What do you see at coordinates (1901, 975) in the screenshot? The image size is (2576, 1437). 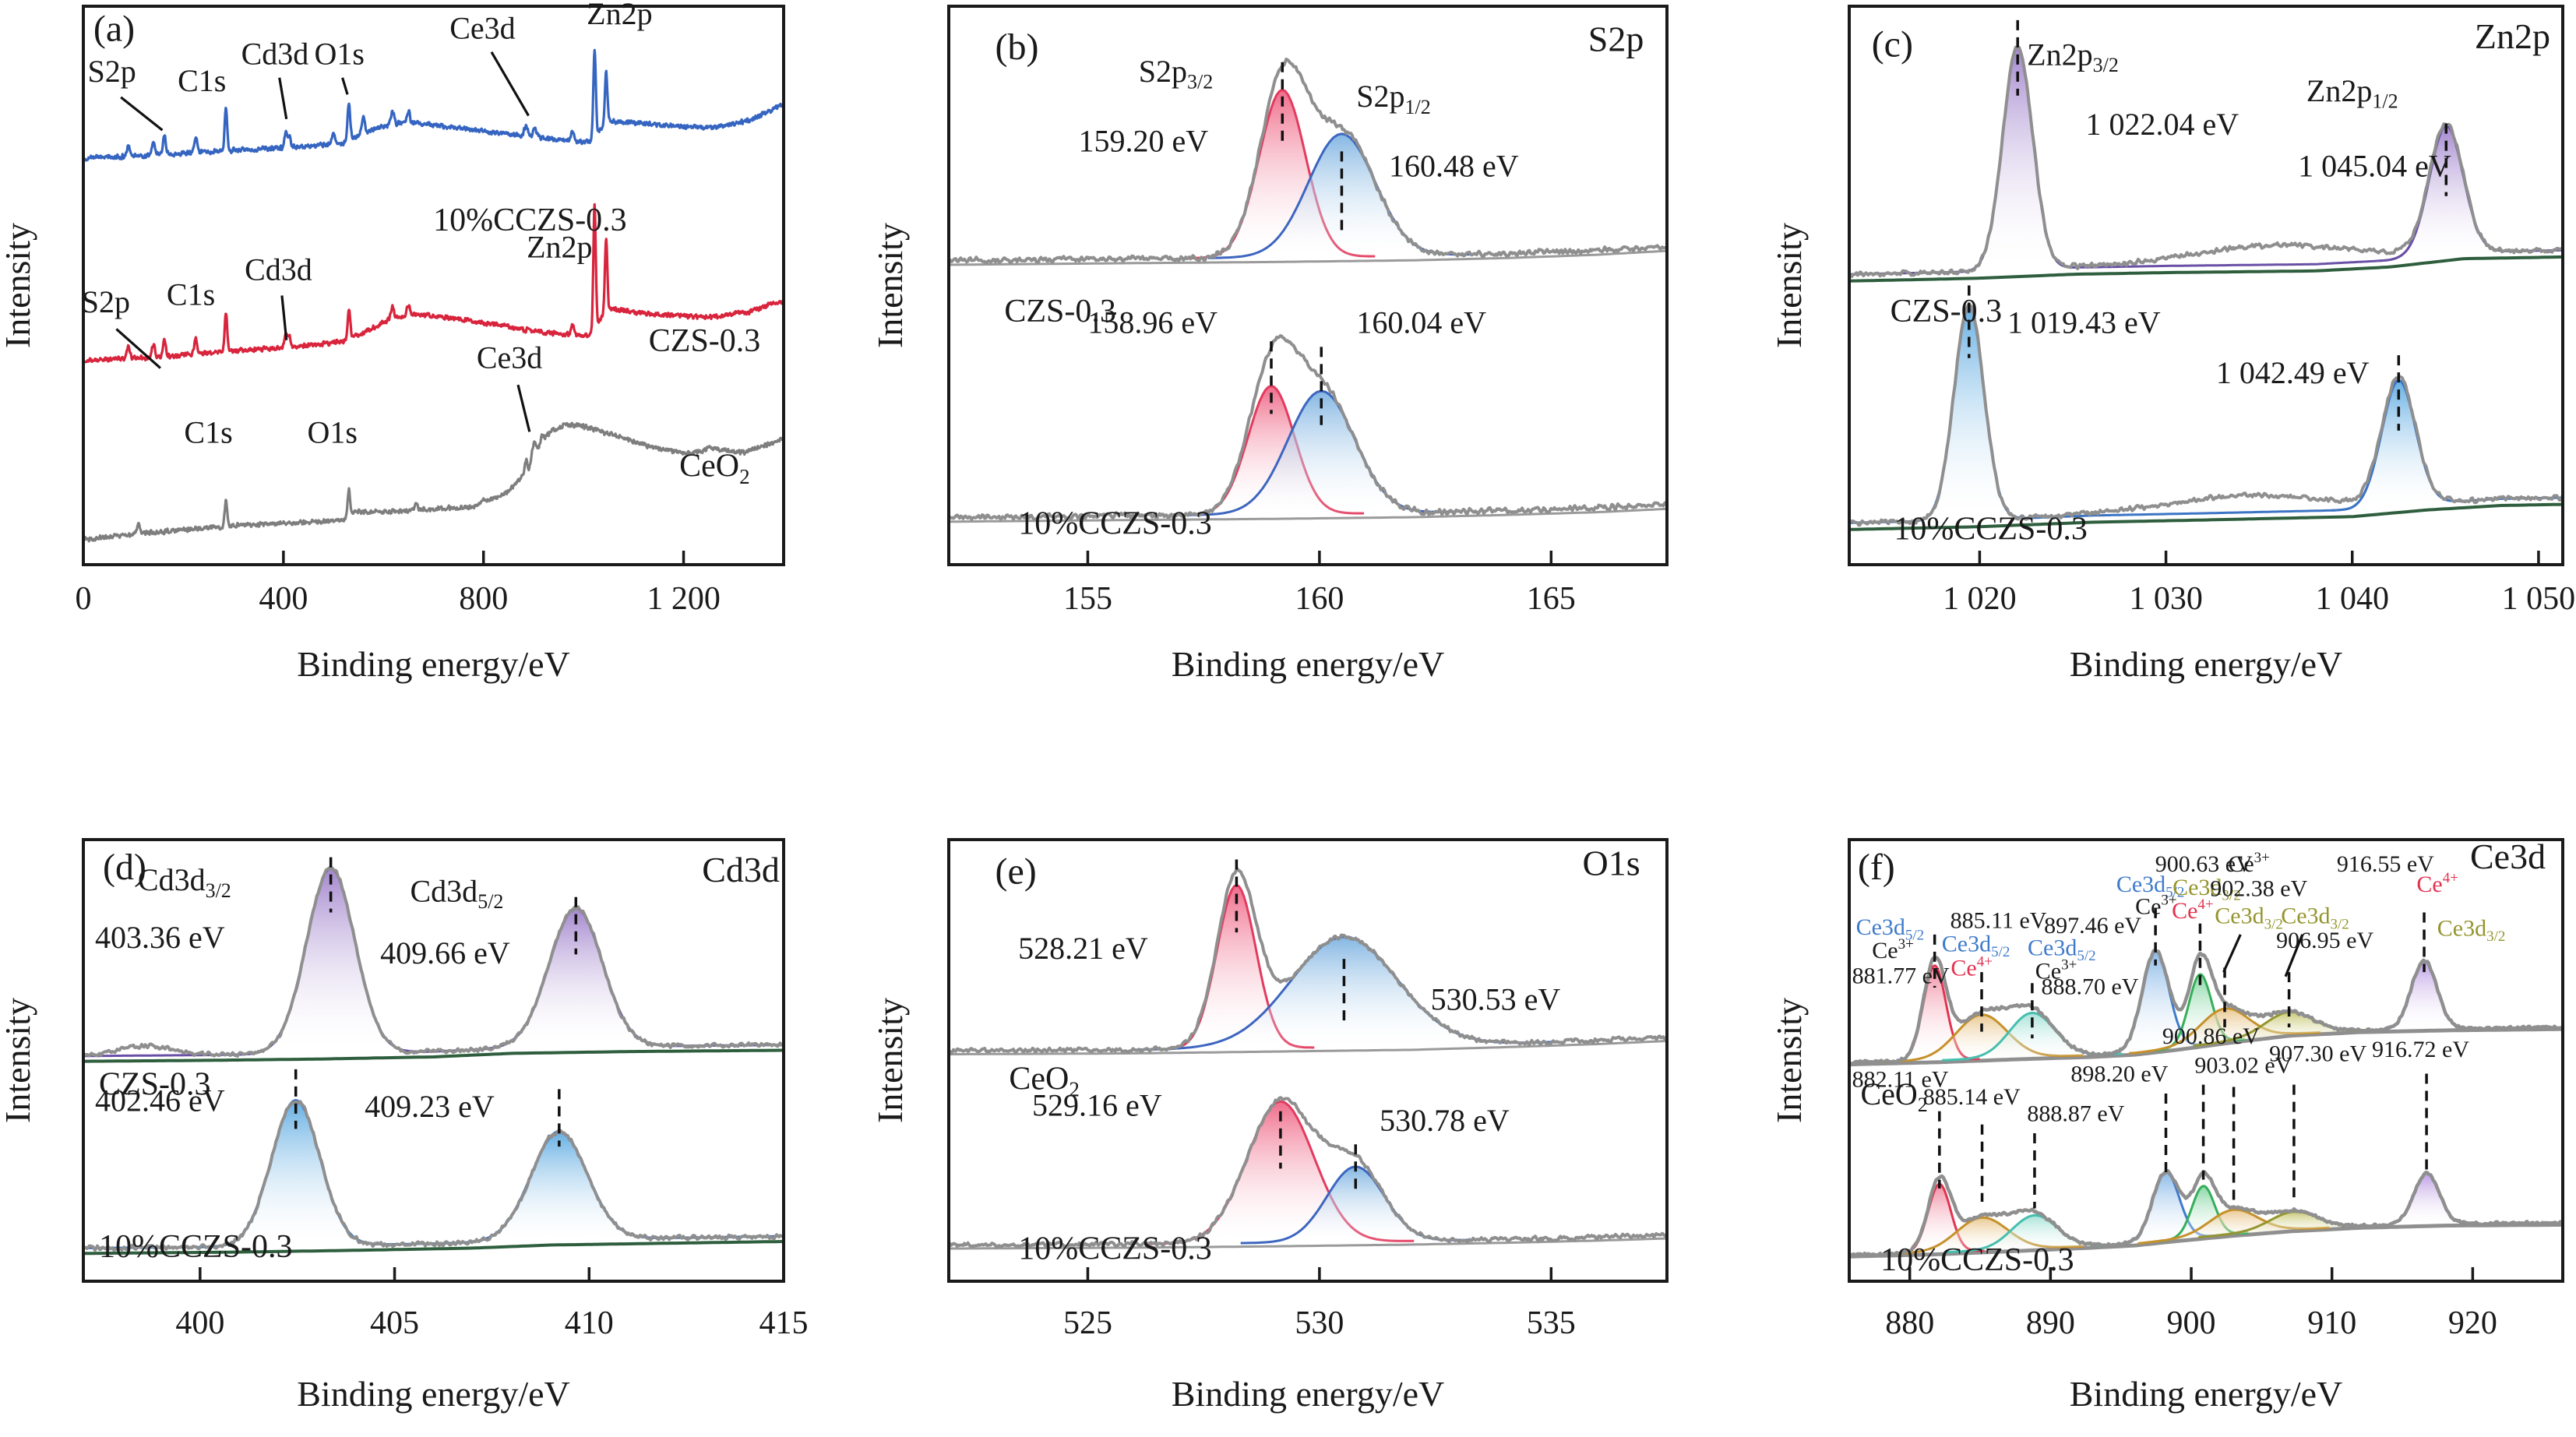 I see `label-f-4: 881.77 eV` at bounding box center [1901, 975].